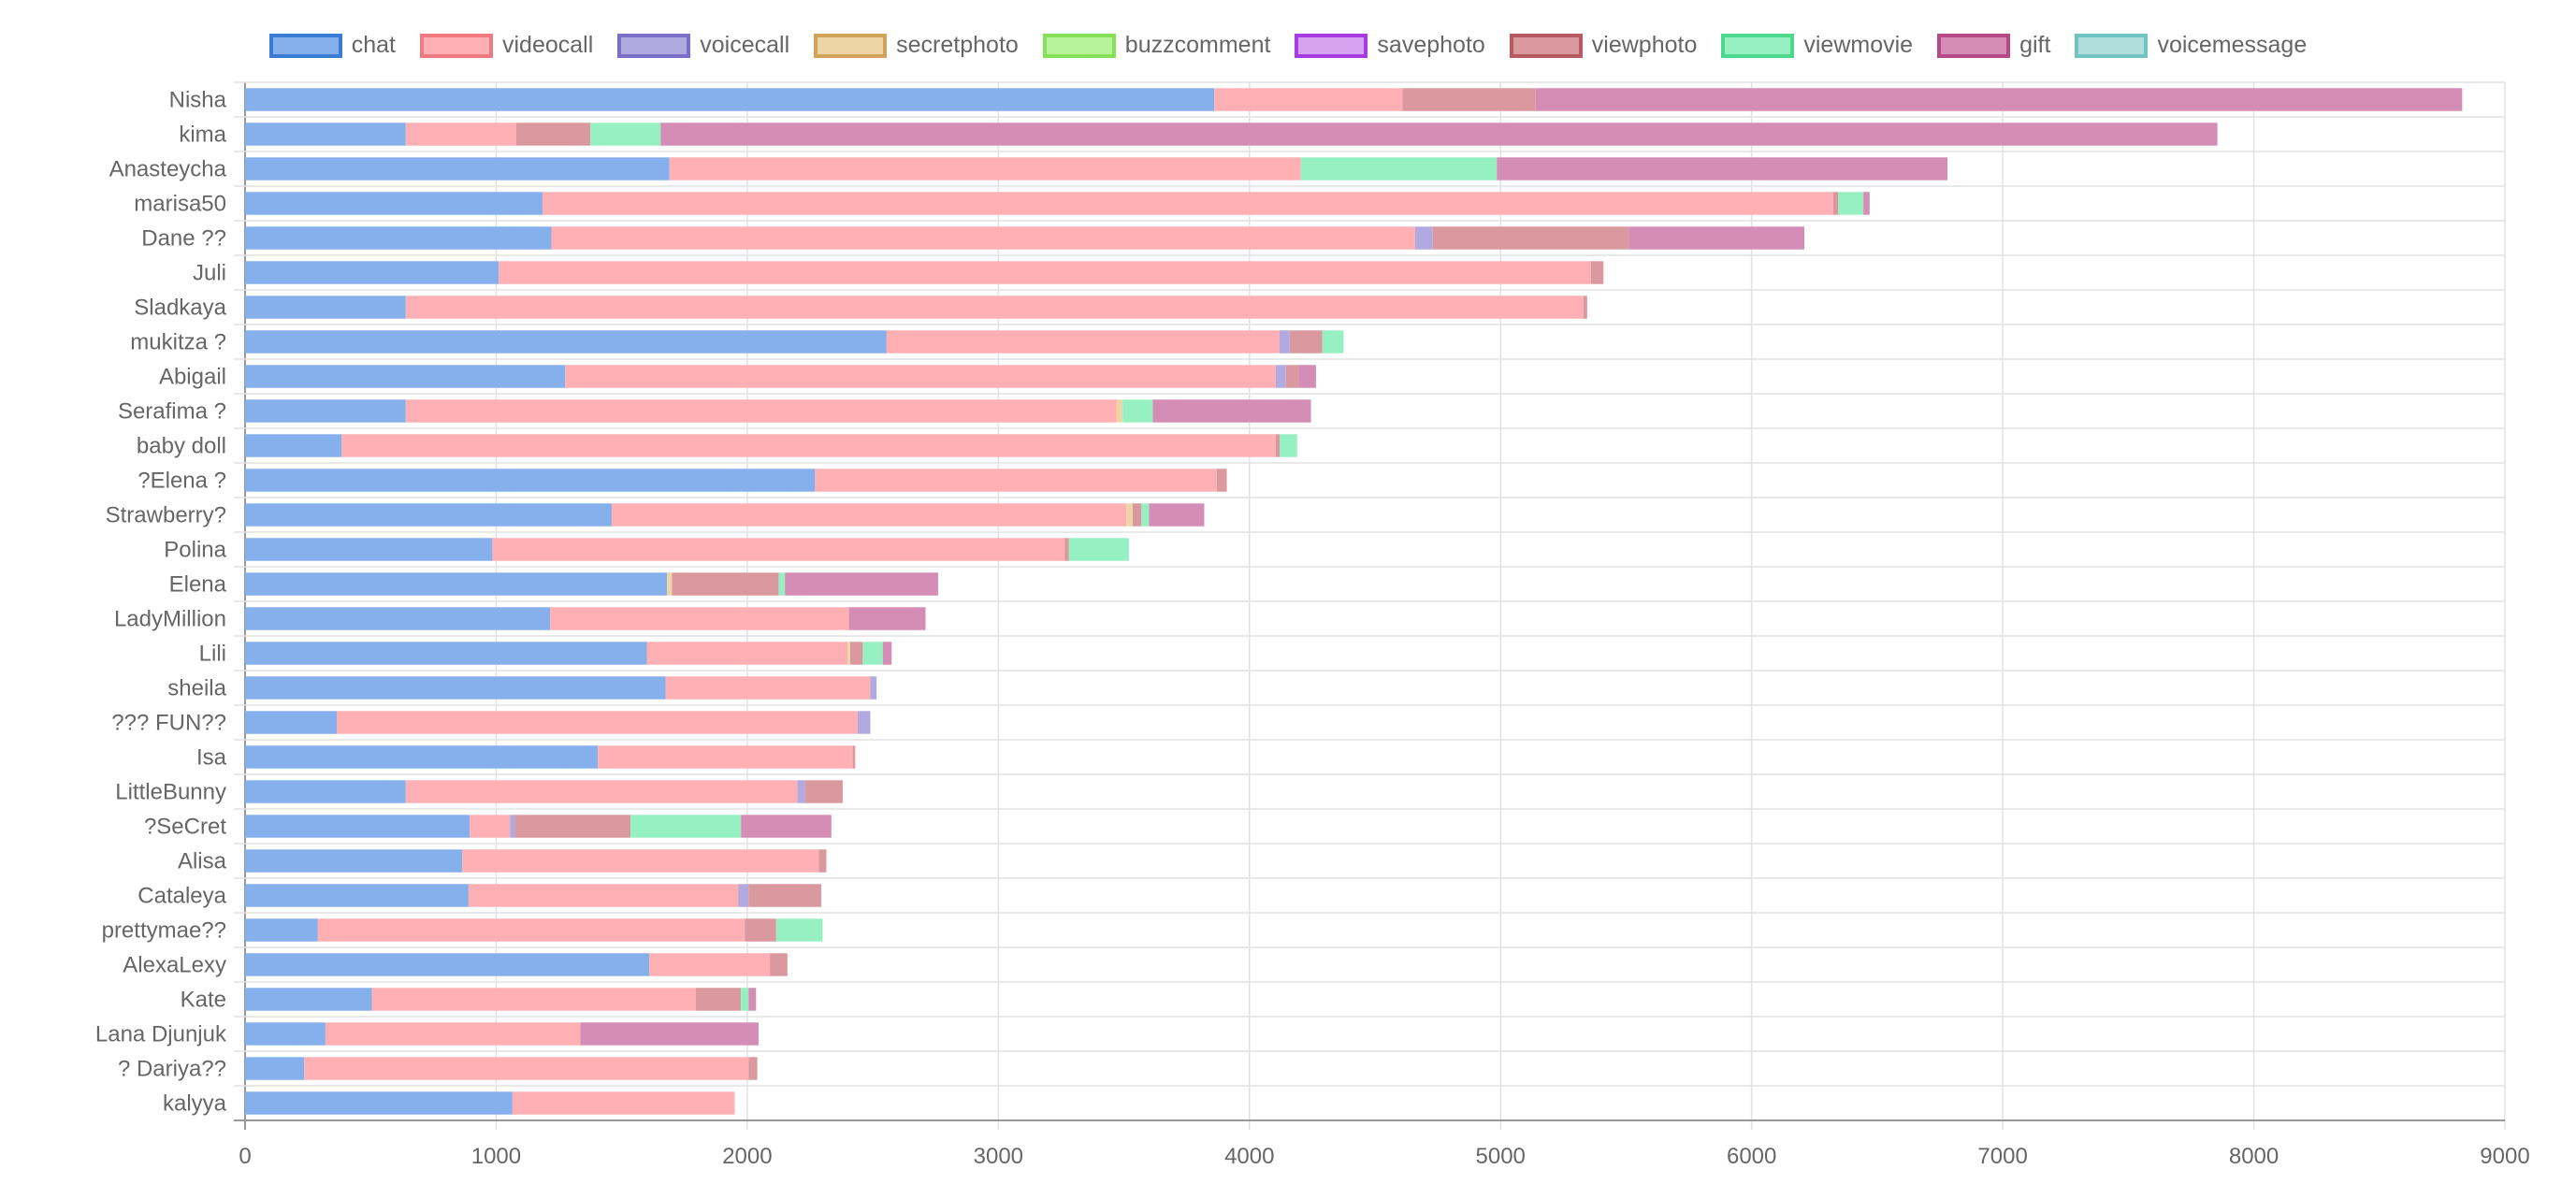 Image resolution: width=2576 pixels, height=1184 pixels. Describe the element at coordinates (1603, 46) in the screenshot. I see `legend-item-viewphoto: viewphoto` at that location.